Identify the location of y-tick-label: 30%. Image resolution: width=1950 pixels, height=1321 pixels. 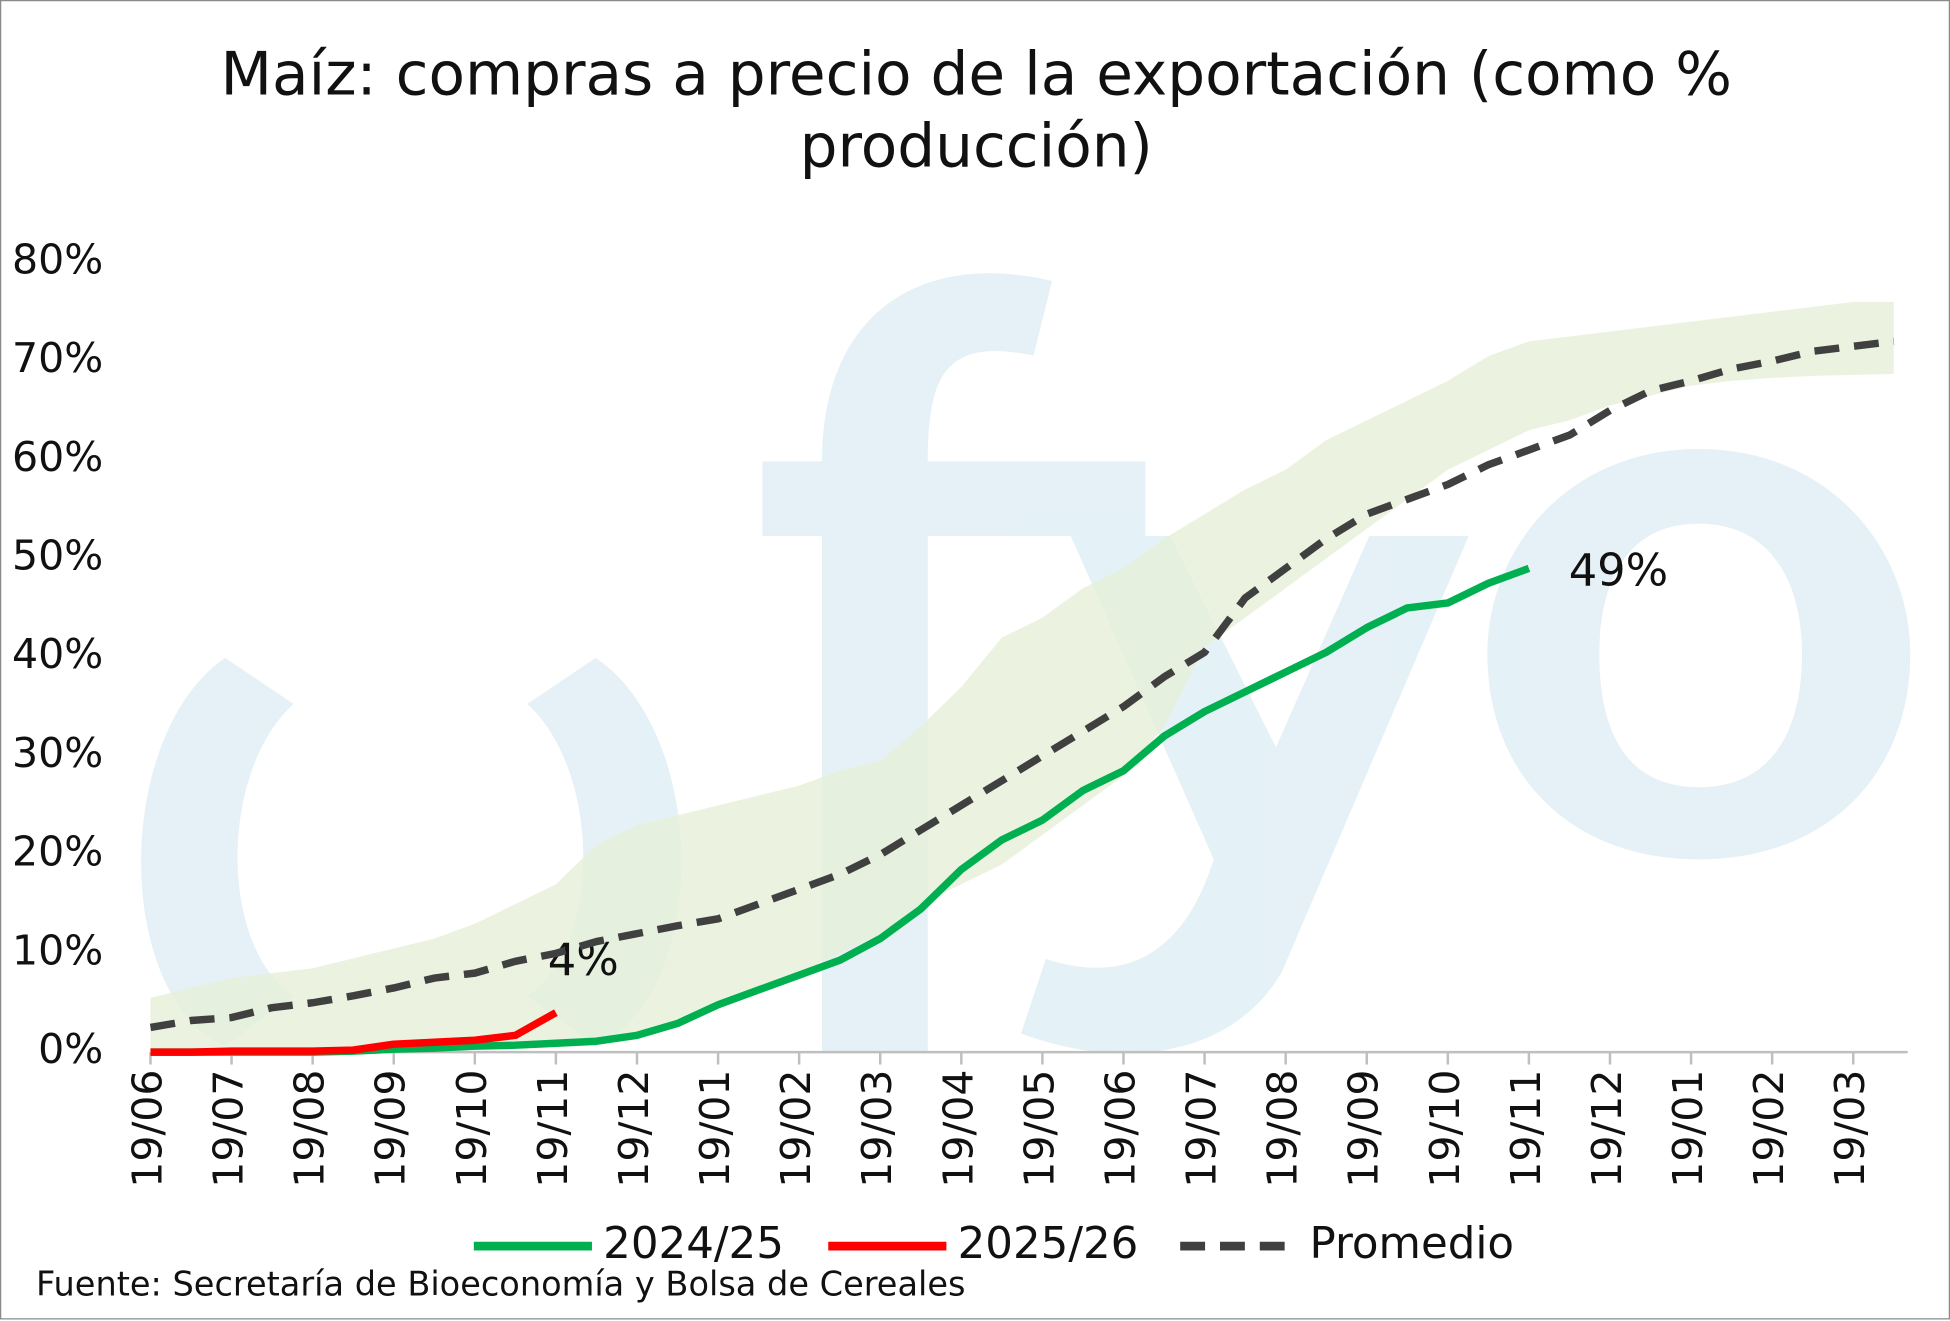
(57, 753).